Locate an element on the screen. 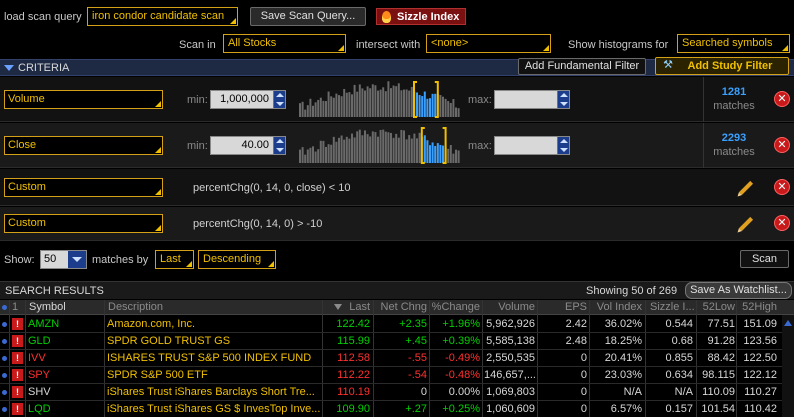 The width and height of the screenshot is (794, 417). volume-histogram is located at coordinates (379, 100).